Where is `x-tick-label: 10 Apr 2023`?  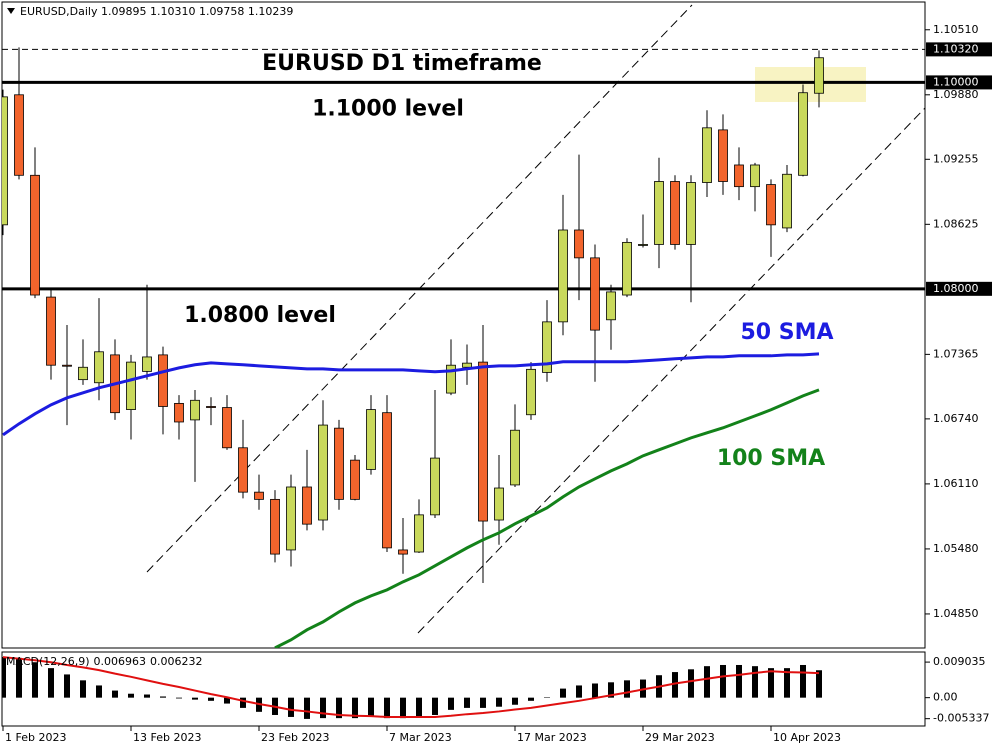
x-tick-label: 10 Apr 2023 is located at coordinates (807, 737).